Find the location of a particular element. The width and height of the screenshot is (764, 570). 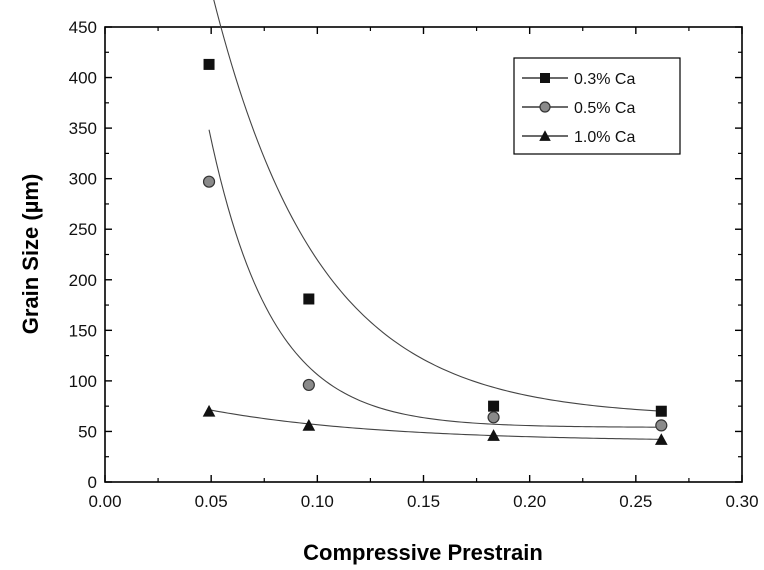

y-tick-label: 400 is located at coordinates (83, 78).